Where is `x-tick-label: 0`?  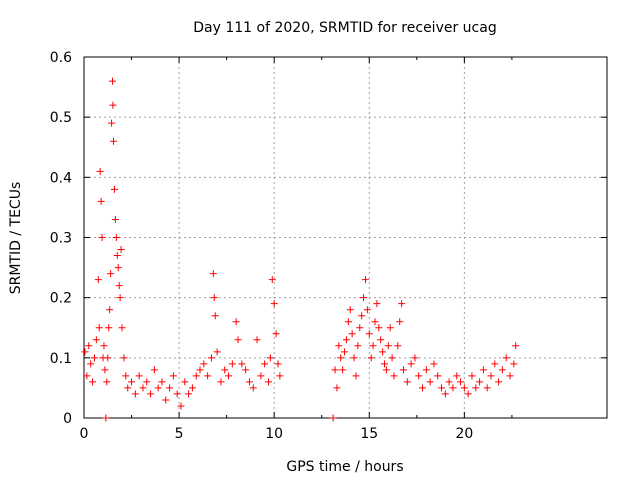
x-tick-label: 0 is located at coordinates (84, 434).